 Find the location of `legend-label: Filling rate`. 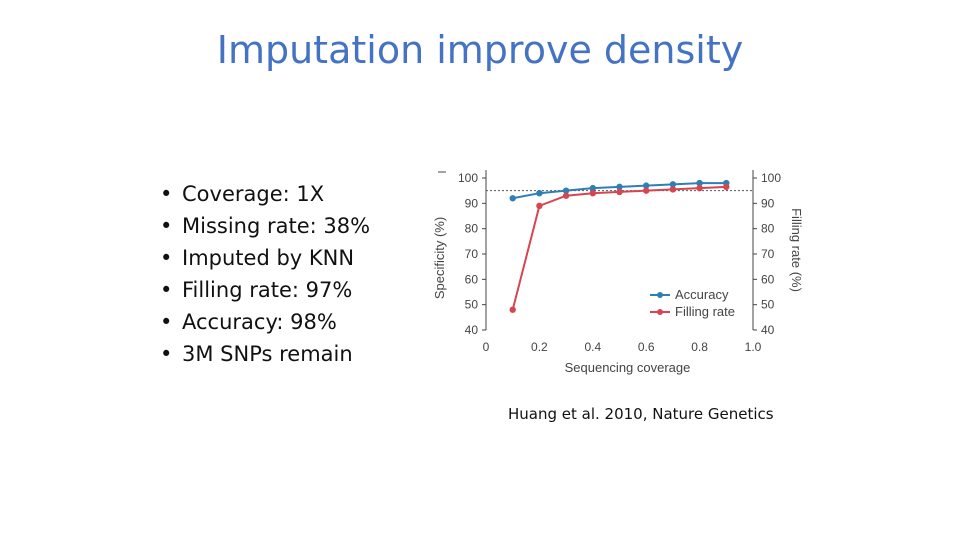

legend-label: Filling rate is located at coordinates (705, 311).